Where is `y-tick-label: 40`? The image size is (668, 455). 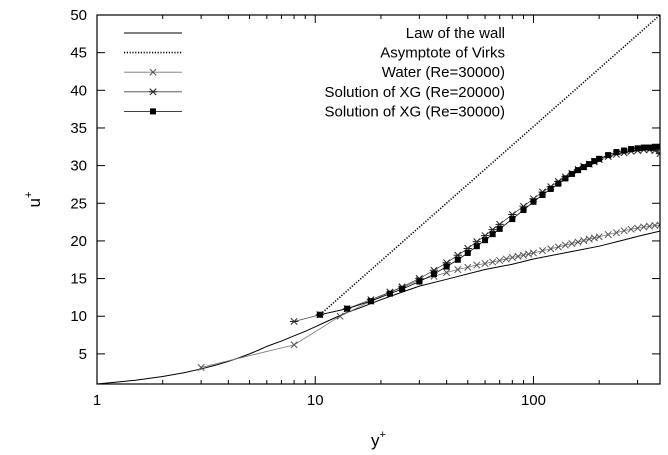
y-tick-label: 40 is located at coordinates (78, 90).